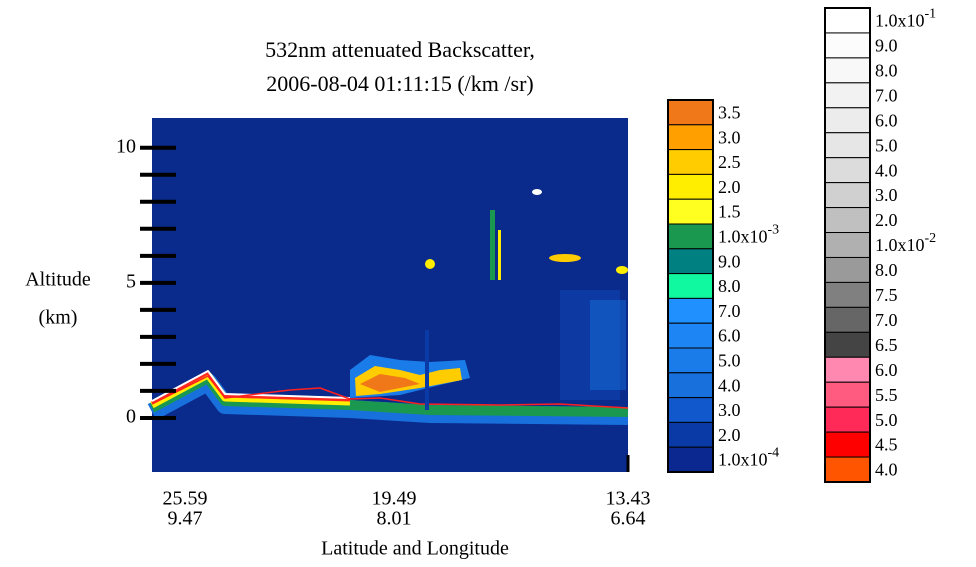  Describe the element at coordinates (931, 14) in the screenshot. I see `colorbar-label-exp: -1` at that location.